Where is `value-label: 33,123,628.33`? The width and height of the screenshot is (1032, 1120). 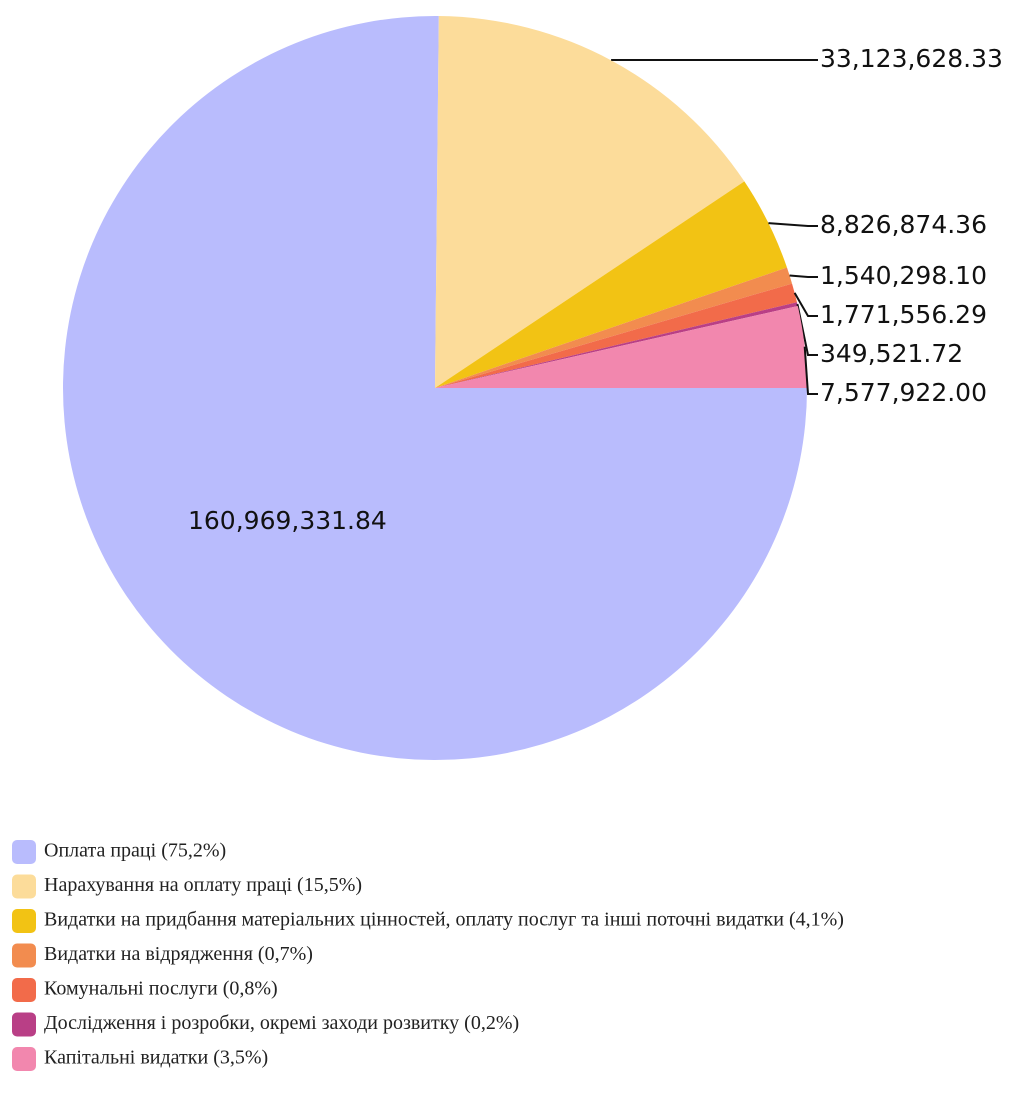
value-label: 33,123,628.33 is located at coordinates (911, 58).